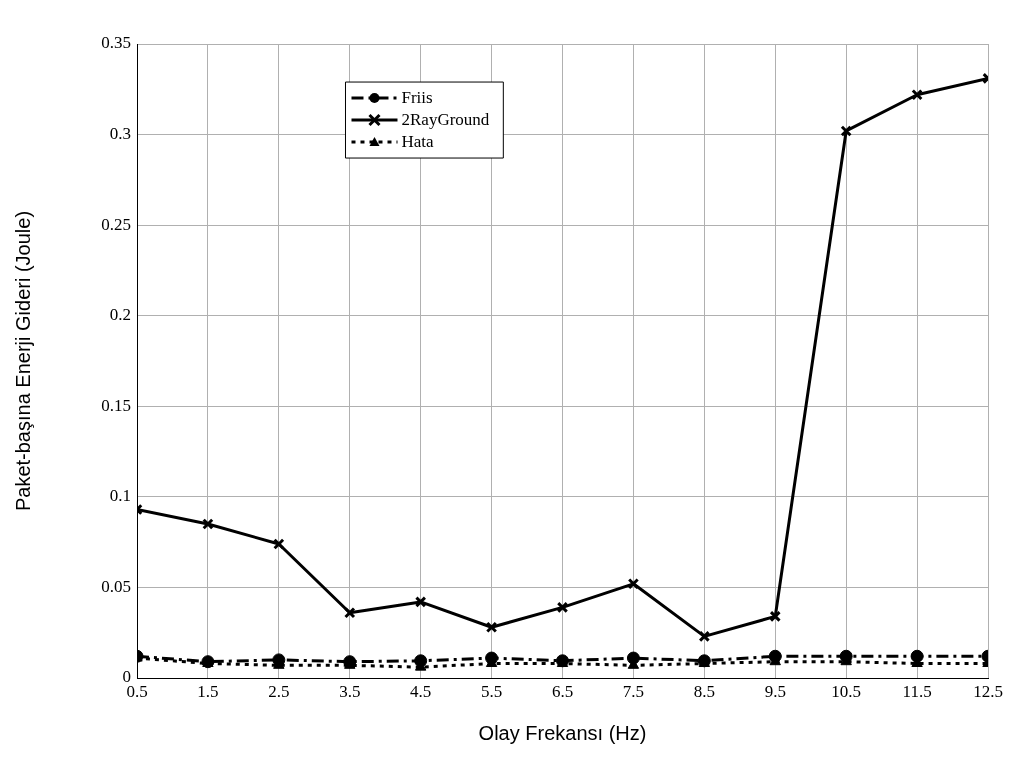 Image resolution: width=1033 pixels, height=758 pixels. Describe the element at coordinates (562, 732) in the screenshot. I see `x-axis-title: Olay Frekansı (Hz)` at that location.